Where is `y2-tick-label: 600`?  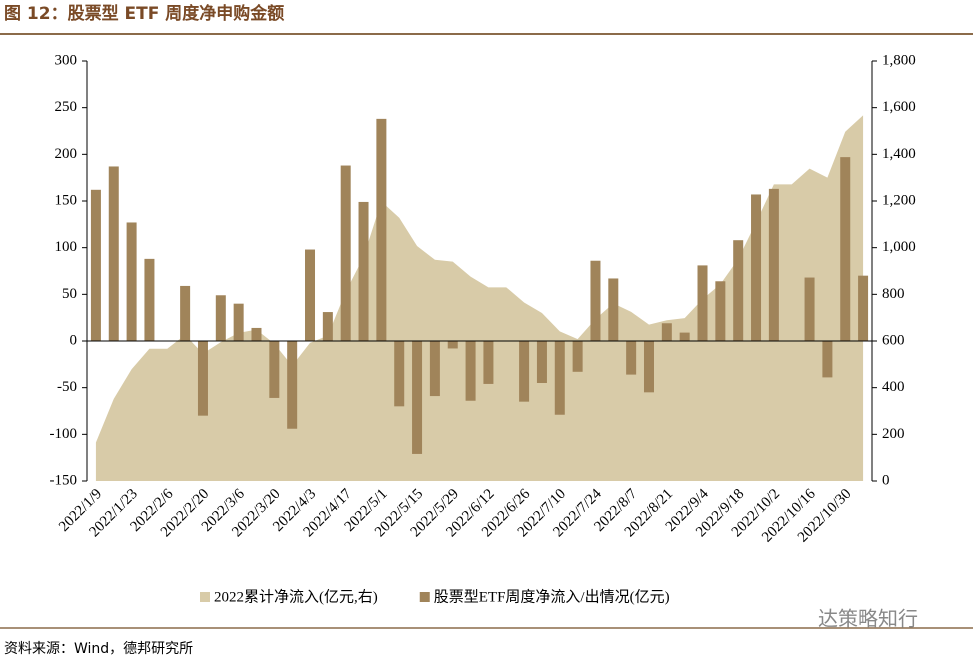 y2-tick-label: 600 is located at coordinates (893, 340).